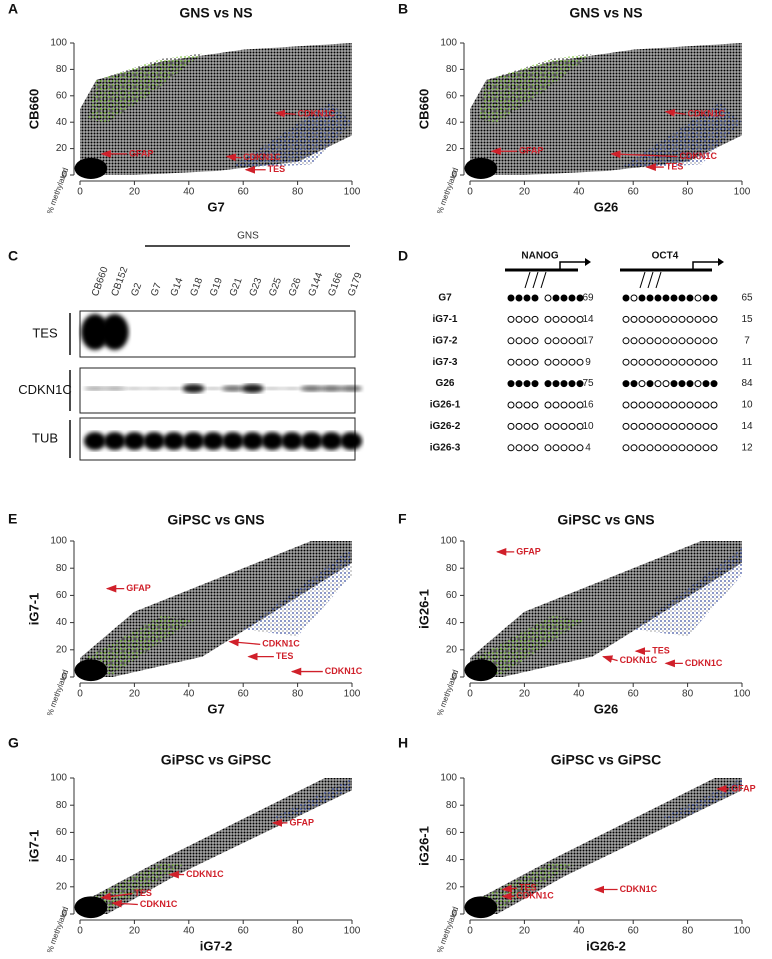 The width and height of the screenshot is (772, 959). I want to click on x-tick-label: 100, so click(352, 192).